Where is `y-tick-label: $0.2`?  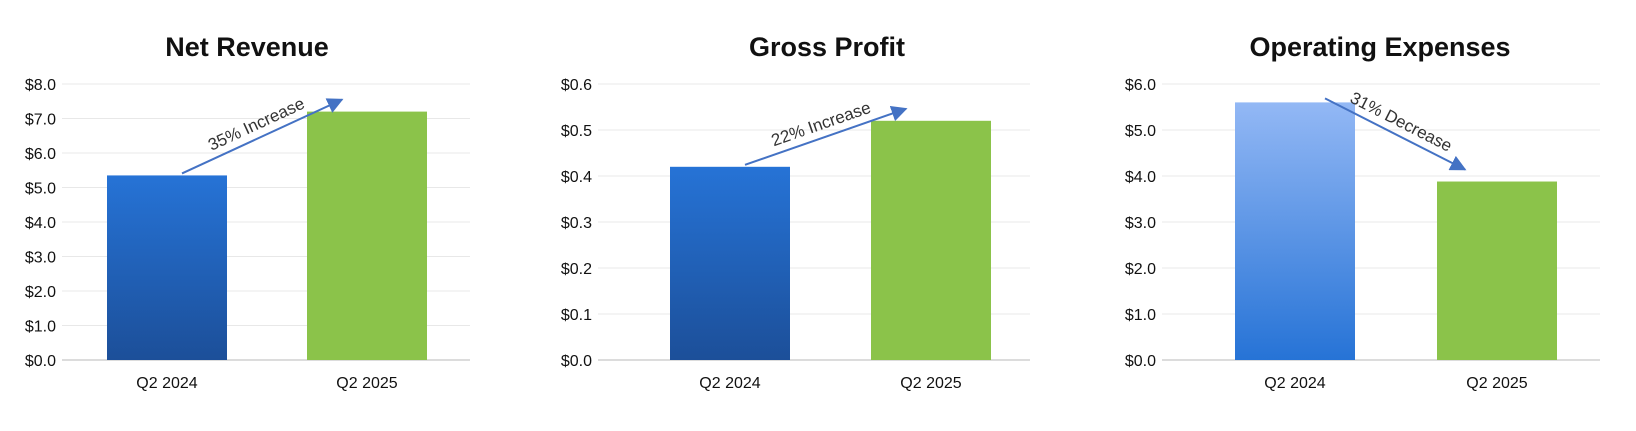 y-tick-label: $0.2 is located at coordinates (576, 269).